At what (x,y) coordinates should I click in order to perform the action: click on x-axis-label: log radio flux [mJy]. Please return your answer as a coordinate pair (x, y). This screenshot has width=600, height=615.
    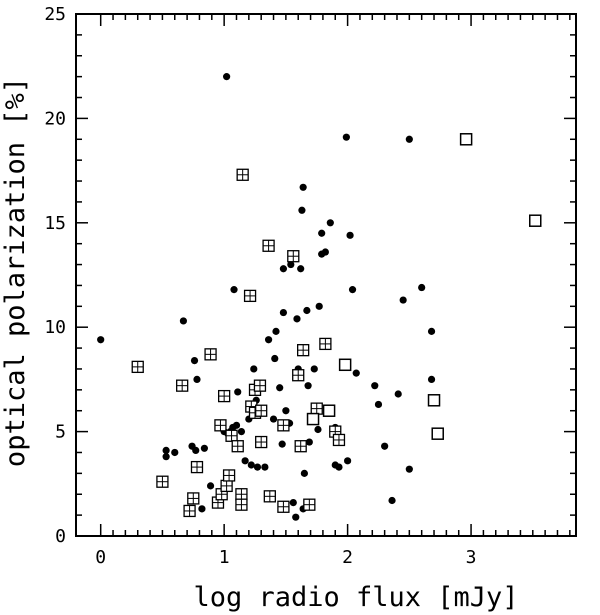
    Looking at the image, I should click on (355, 597).